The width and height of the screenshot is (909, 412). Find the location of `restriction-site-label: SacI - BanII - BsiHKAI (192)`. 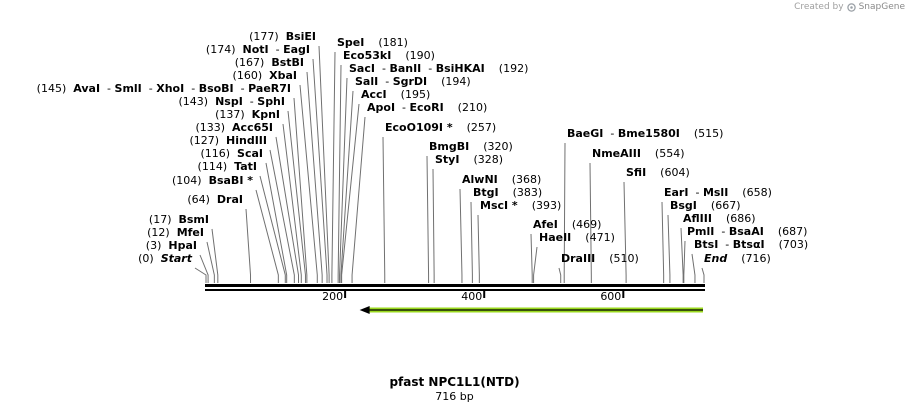

restriction-site-label: SacI - BanII - BsiHKAI (192) is located at coordinates (438, 68).